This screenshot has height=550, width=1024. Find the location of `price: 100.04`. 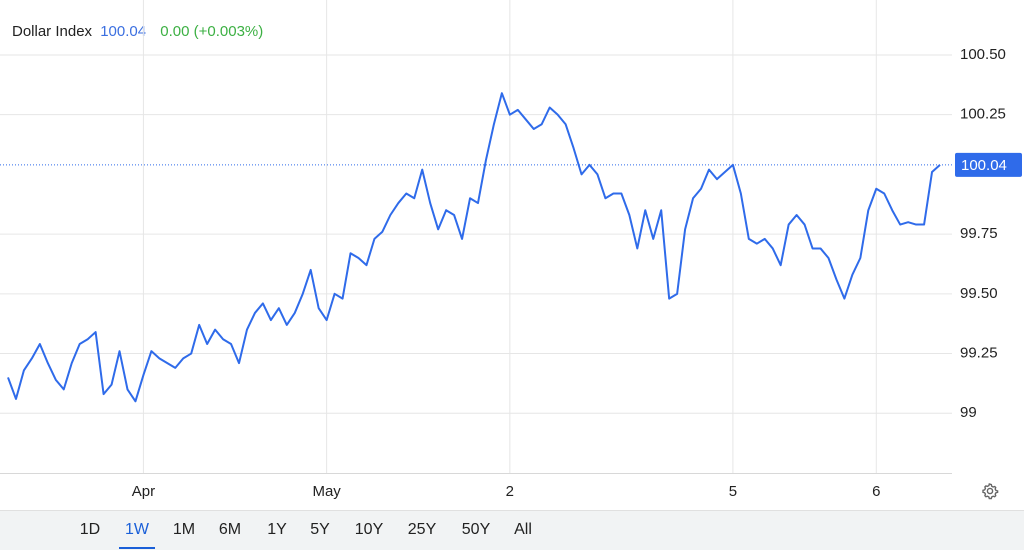

price: 100.04 is located at coordinates (123, 31).